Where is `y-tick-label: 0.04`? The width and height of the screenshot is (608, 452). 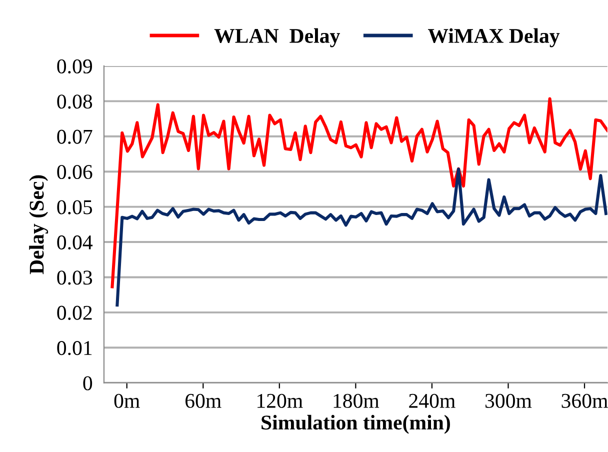 y-tick-label: 0.04 is located at coordinates (75, 242).